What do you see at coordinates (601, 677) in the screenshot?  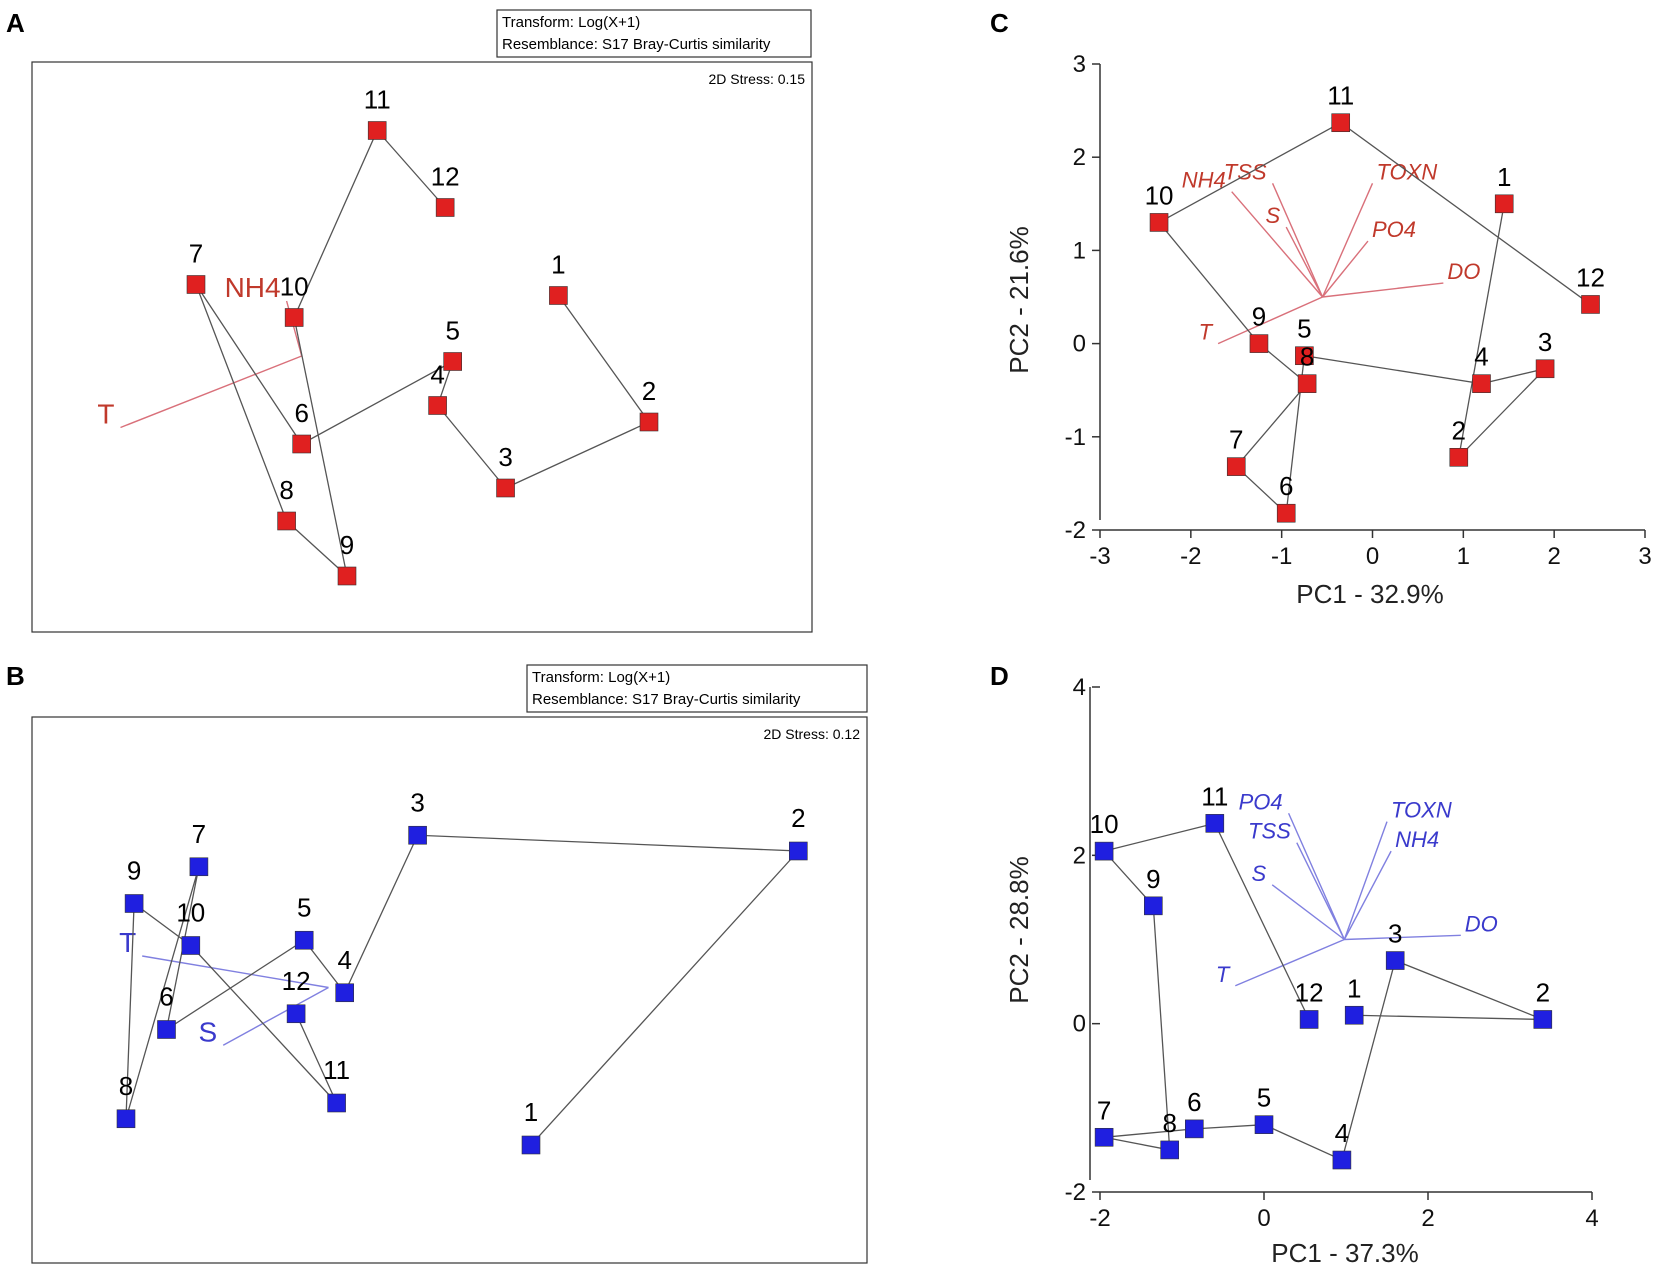 I see `panel-b-transform: Transform: Log(X+1)` at bounding box center [601, 677].